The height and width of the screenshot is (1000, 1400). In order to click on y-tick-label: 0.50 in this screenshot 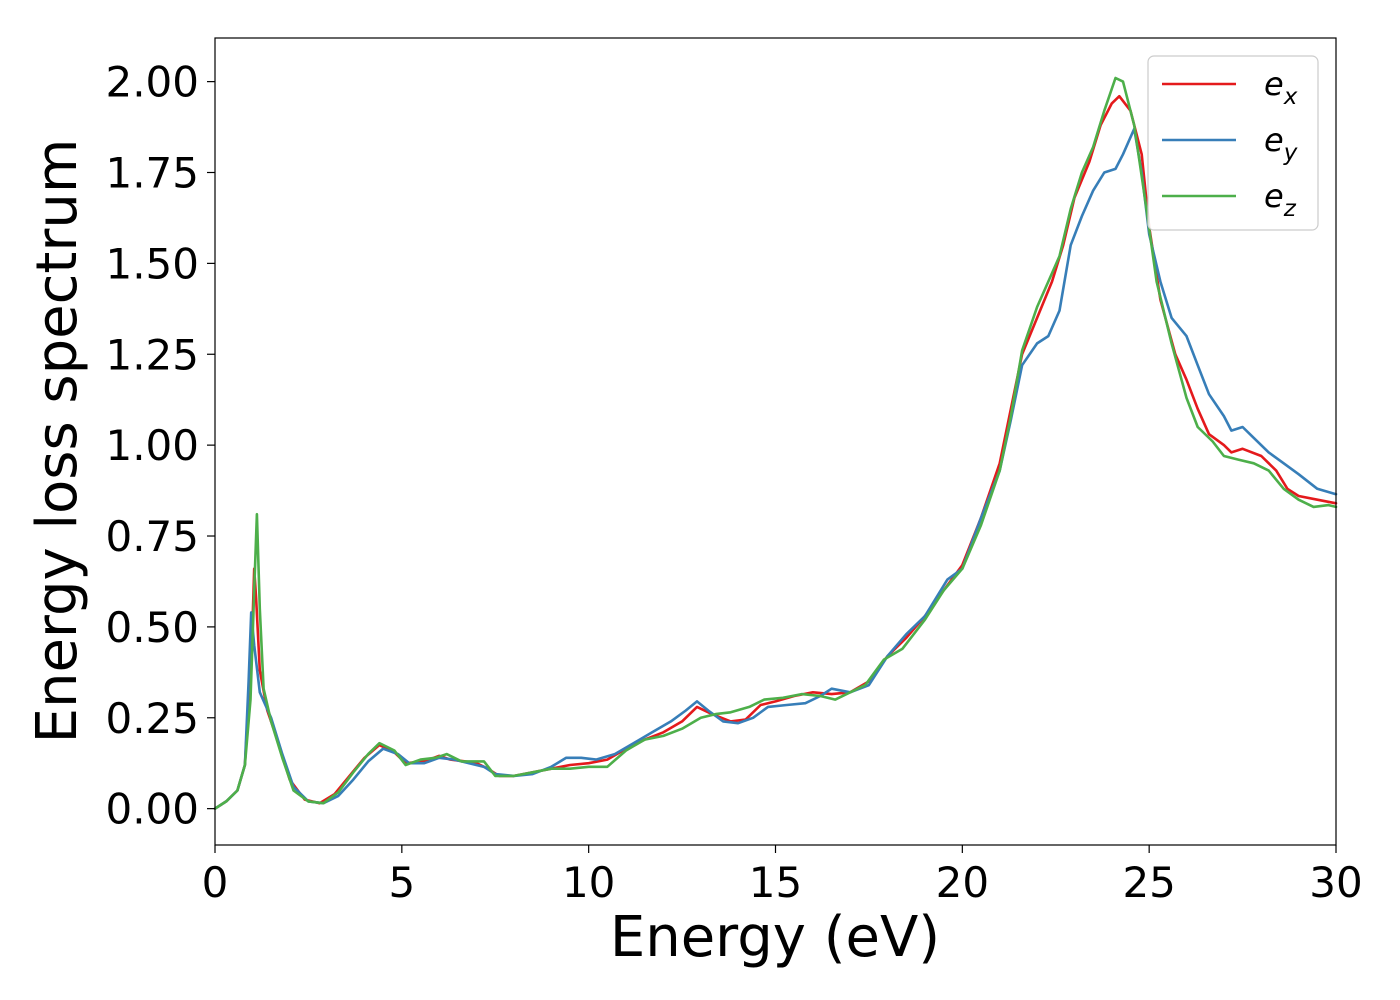, I will do `click(152, 627)`.